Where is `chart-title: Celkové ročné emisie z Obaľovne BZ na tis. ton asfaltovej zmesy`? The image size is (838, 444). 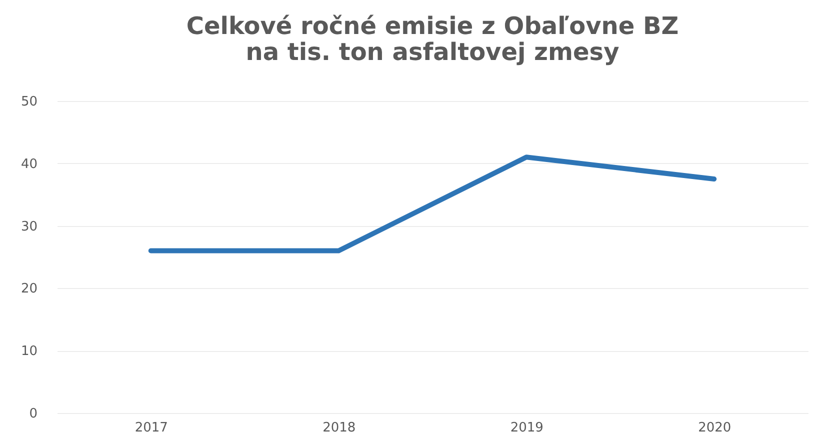 chart-title: Celkové ročné emisie z Obaľovne BZ na tis. ton asfaltovej zmesy is located at coordinates (432, 39).